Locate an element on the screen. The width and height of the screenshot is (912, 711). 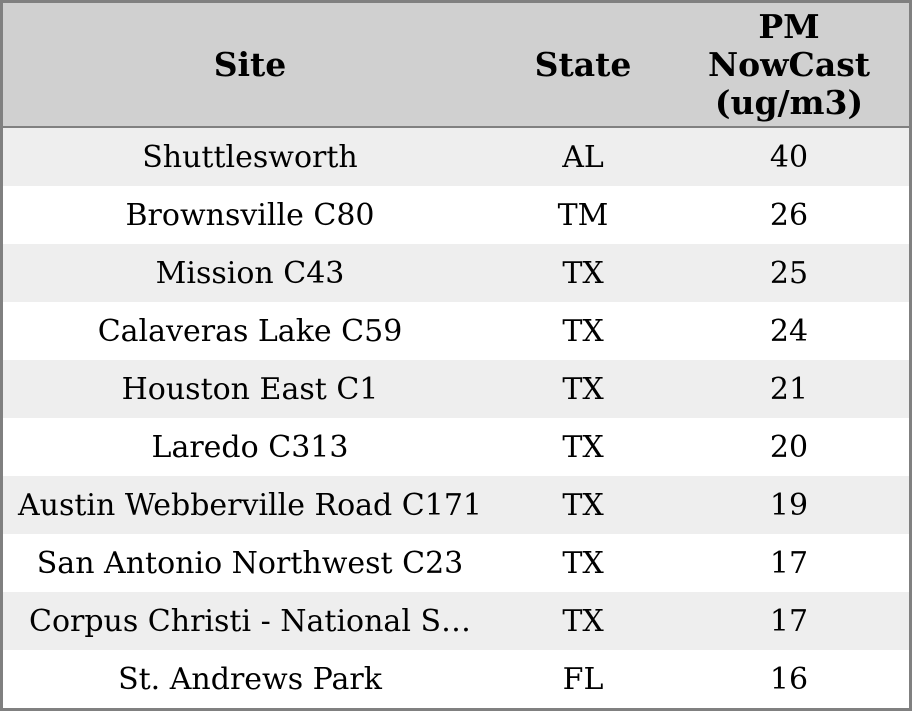
table-row: Shuttlesworth AL 40 is located at coordinates (456, 156).